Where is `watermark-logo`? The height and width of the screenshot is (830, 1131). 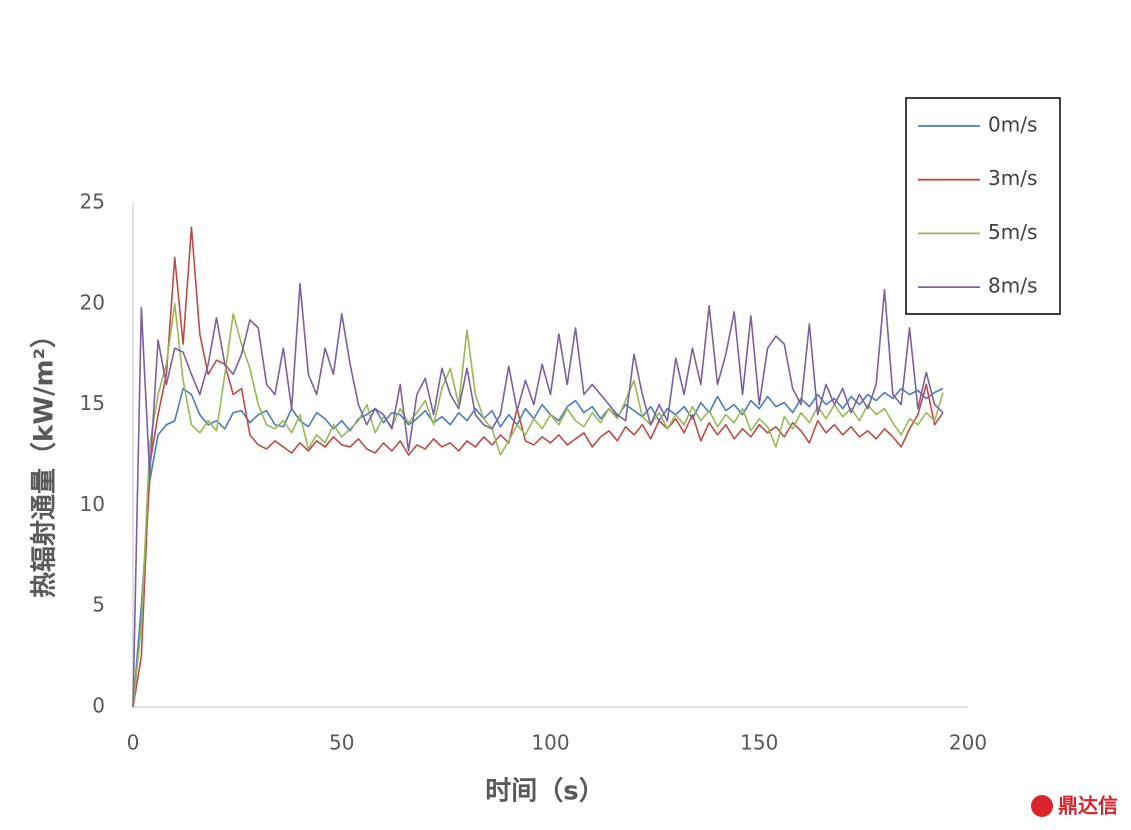
watermark-logo is located at coordinates (1042, 806).